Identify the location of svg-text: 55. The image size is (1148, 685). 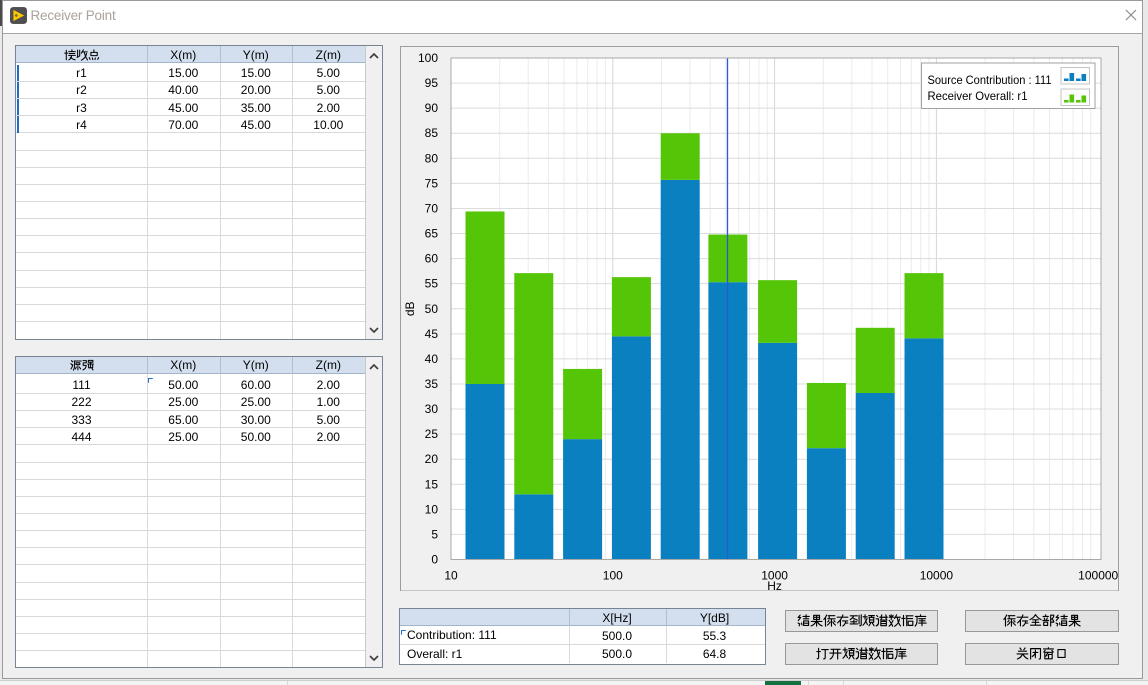
(432, 283).